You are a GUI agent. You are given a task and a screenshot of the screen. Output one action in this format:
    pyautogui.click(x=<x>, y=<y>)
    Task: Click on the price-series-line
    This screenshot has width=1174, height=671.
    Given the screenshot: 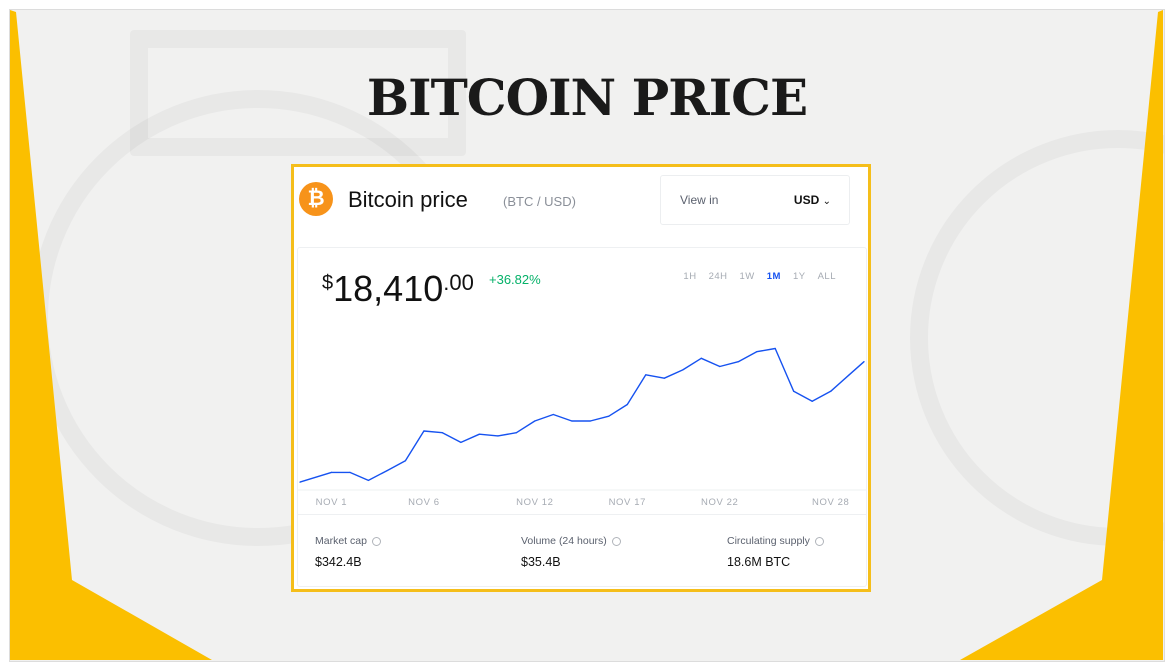 What is the action you would take?
    pyautogui.click(x=582, y=415)
    